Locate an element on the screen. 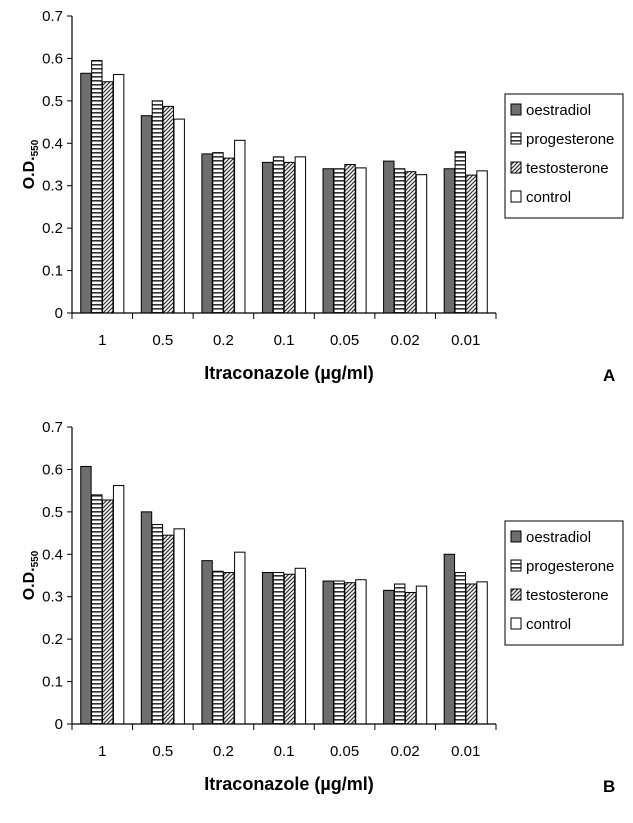 The width and height of the screenshot is (633, 823). panel-label: A is located at coordinates (609, 375).